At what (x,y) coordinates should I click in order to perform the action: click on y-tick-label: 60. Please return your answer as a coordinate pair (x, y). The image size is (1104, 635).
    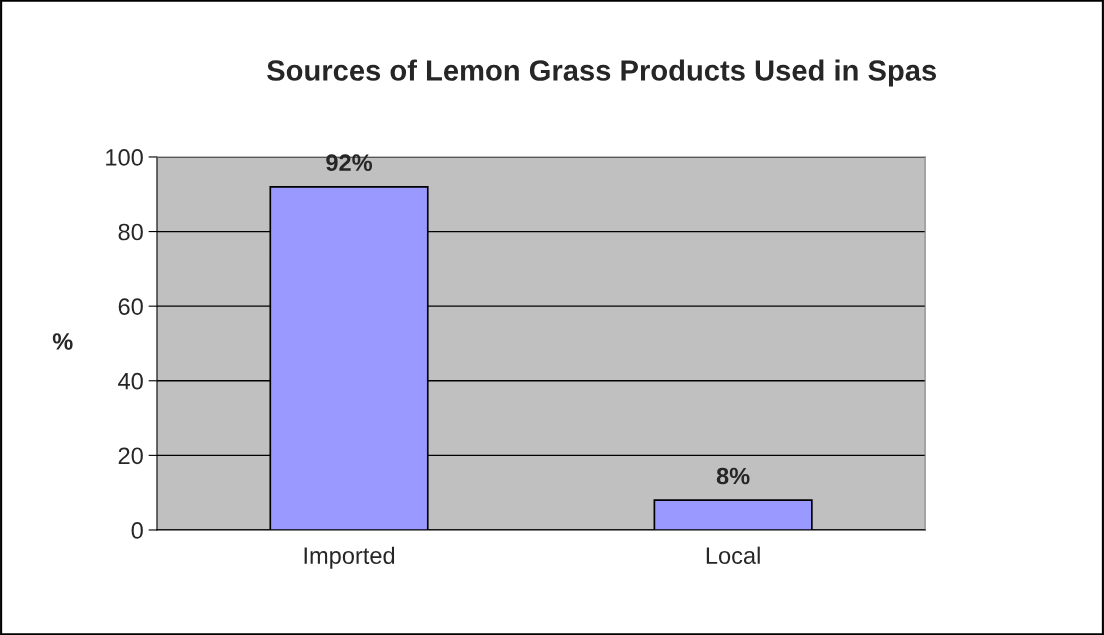
    Looking at the image, I should click on (130, 306).